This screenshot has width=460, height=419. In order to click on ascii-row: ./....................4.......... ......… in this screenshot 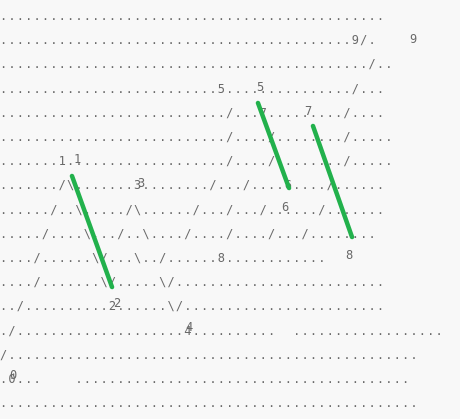, I will do `click(222, 330)`.